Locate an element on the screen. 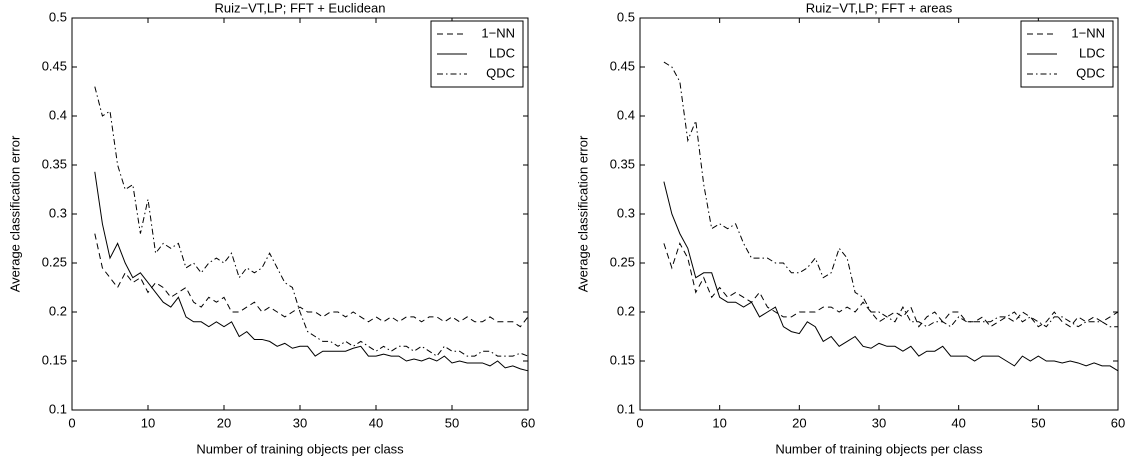 The image size is (1137, 463). chart-title: Ruiz−VT,LP; FFT + Euclidean is located at coordinates (299, 7).